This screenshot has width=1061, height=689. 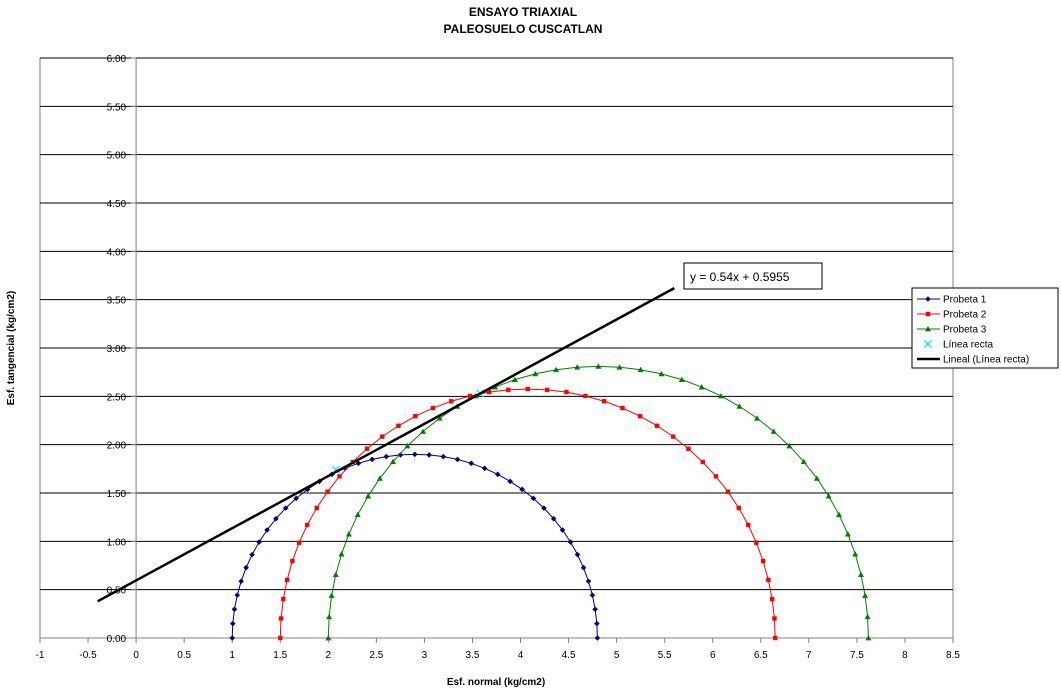 I want to click on y-tick-label: 4.00, so click(x=117, y=252).